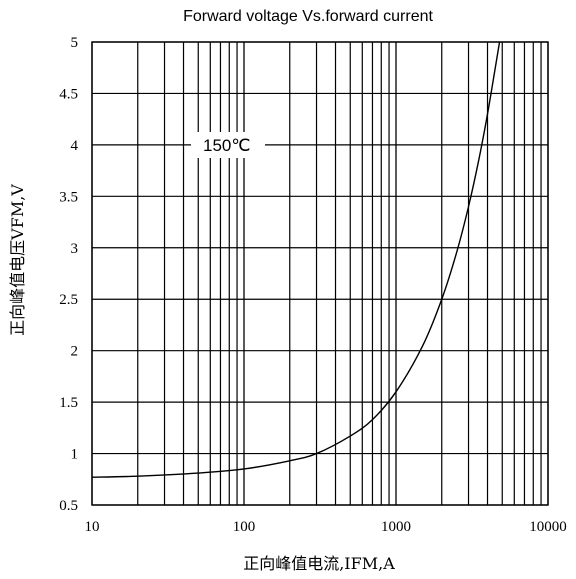 Image resolution: width=576 pixels, height=579 pixels. What do you see at coordinates (75, 146) in the screenshot?
I see `y-tick-label: 4` at bounding box center [75, 146].